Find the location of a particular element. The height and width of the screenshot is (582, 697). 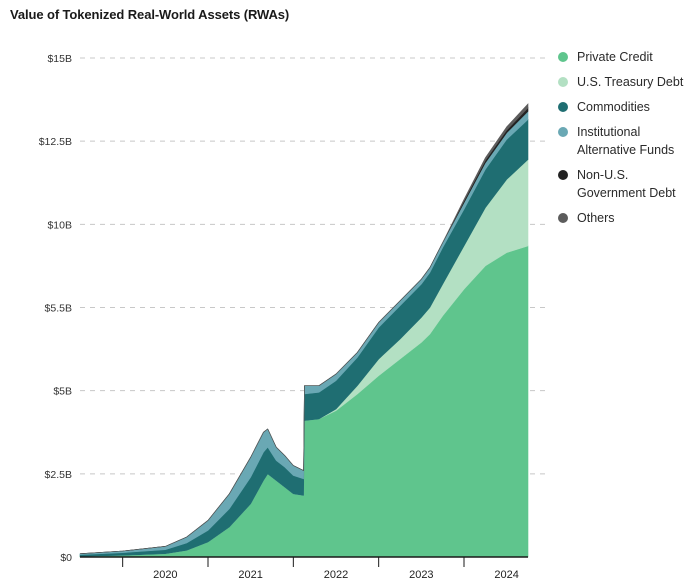

legend-item: U.S. Treasury Debt is located at coordinates (626, 82).